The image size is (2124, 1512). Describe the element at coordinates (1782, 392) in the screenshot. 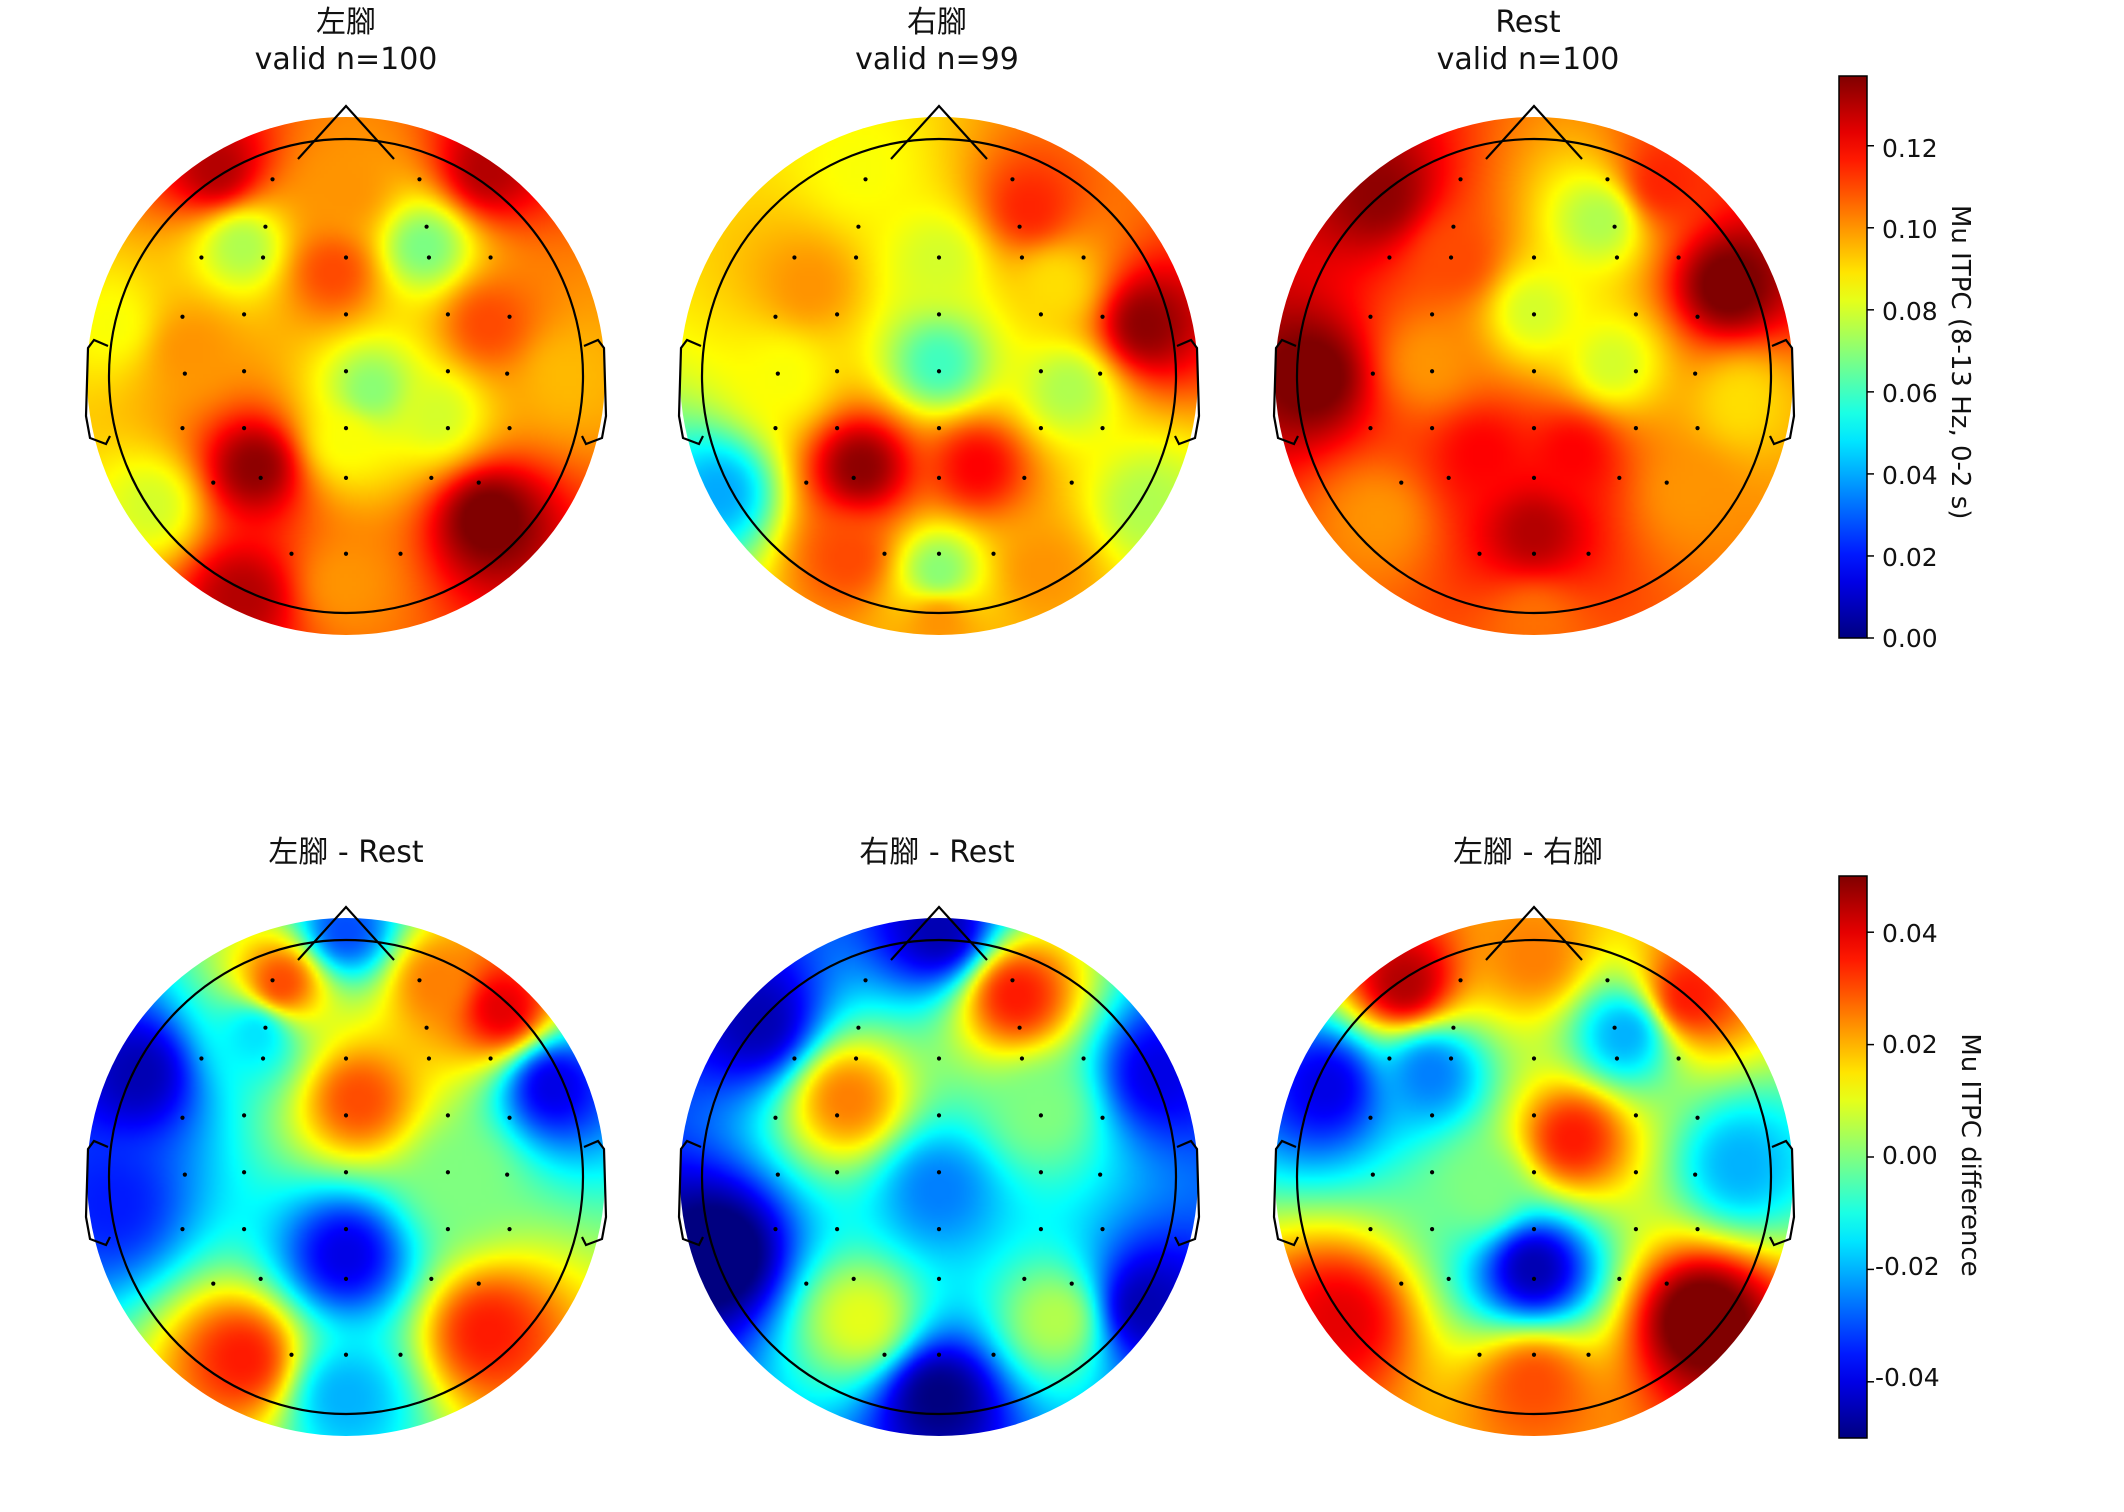

I see `right-ear-outline` at that location.